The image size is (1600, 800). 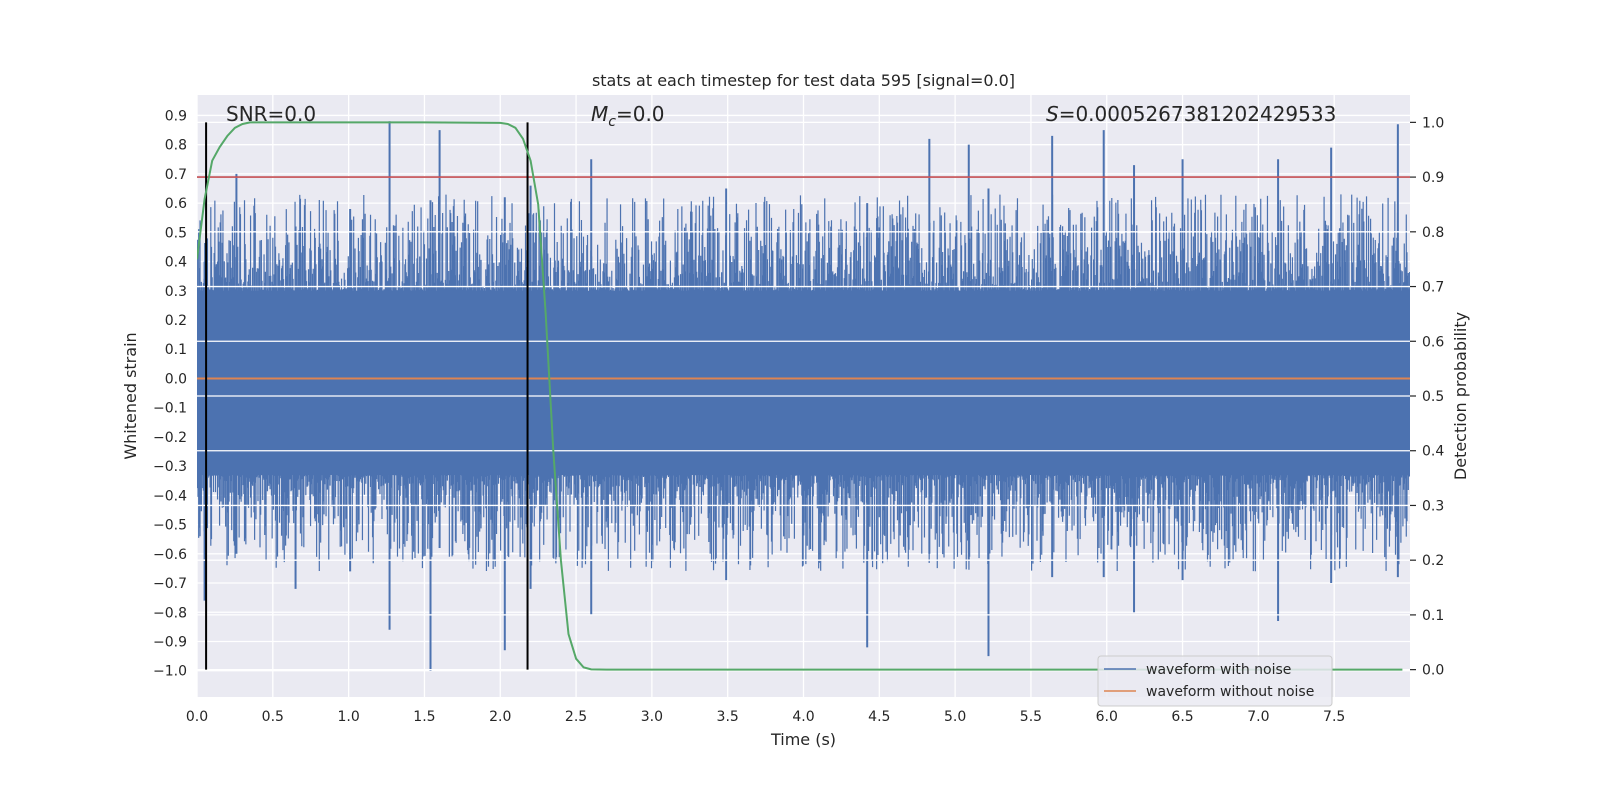 I want to click on s-annotation: S=0.0005267381202429533, so click(x=1191, y=114).